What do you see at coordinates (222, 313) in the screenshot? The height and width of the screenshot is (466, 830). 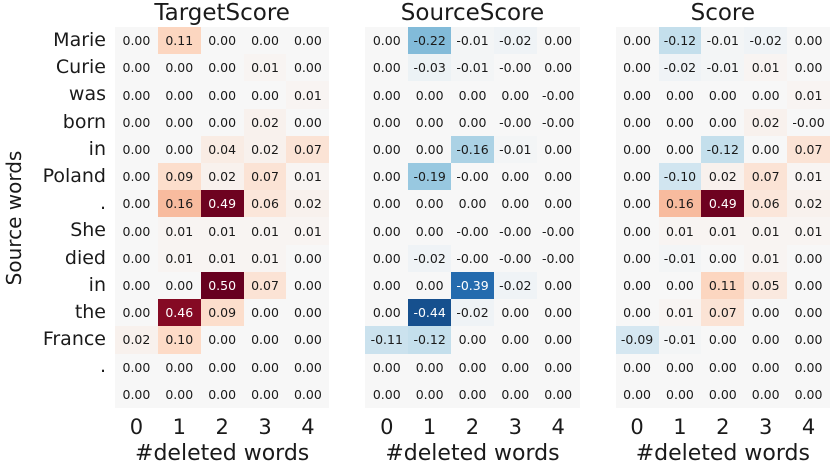 I see `heatmap-cell: 0.09` at bounding box center [222, 313].